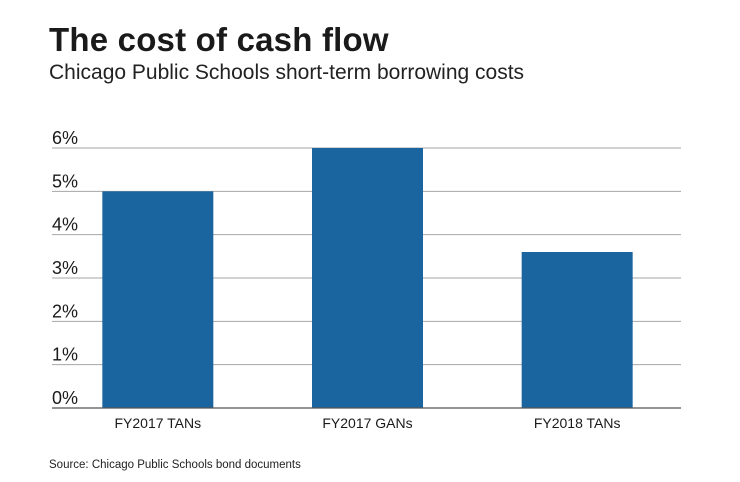  What do you see at coordinates (577, 423) in the screenshot?
I see `x-tick-label: FY2018 TANs` at bounding box center [577, 423].